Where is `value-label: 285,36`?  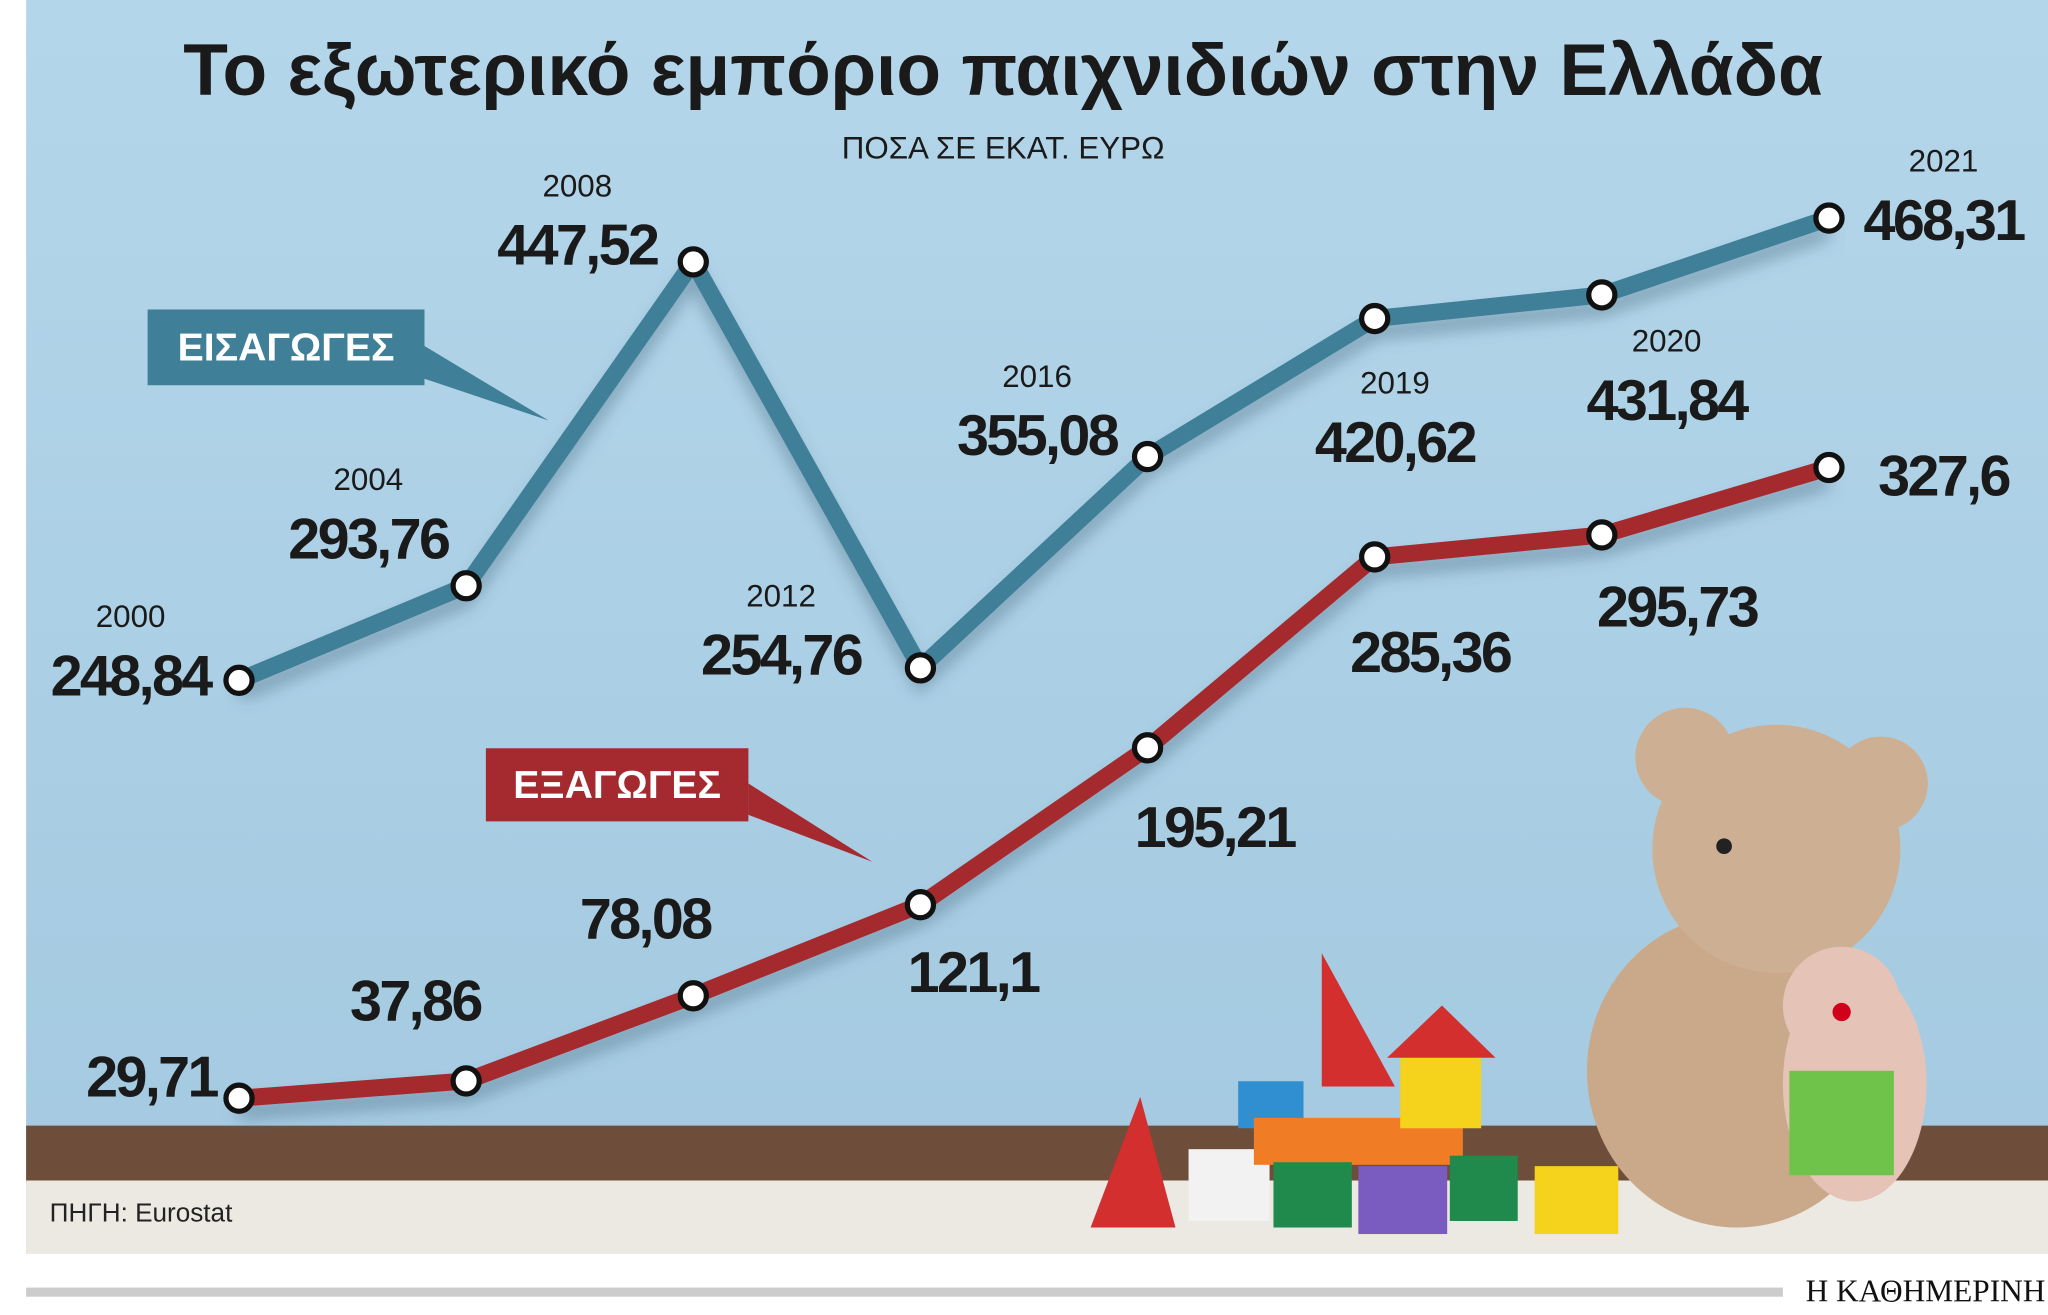 value-label: 285,36 is located at coordinates (1430, 653).